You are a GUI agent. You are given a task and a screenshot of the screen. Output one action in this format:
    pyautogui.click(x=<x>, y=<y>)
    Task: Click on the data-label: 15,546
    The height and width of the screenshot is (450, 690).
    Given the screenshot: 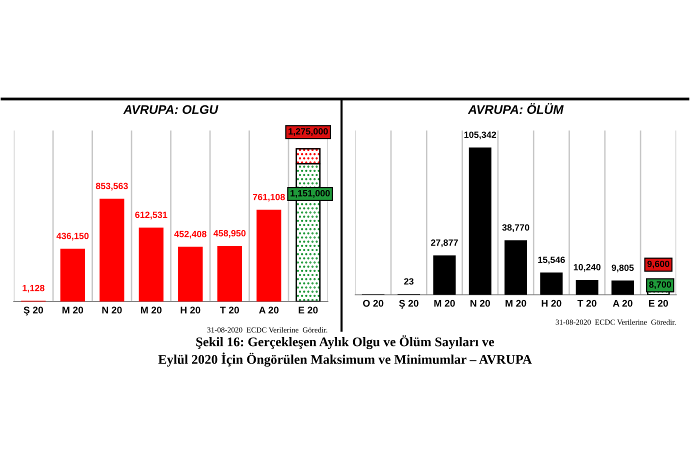 What is the action you would take?
    pyautogui.click(x=551, y=260)
    